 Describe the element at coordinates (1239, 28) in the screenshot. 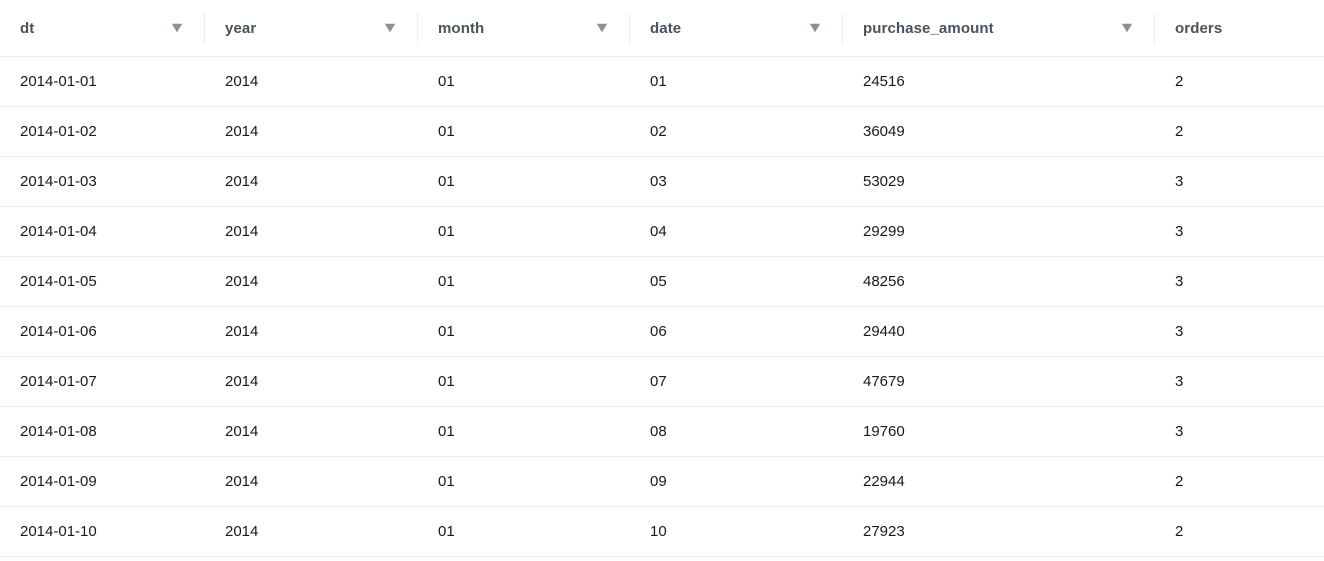

I see `column-header: orders` at that location.